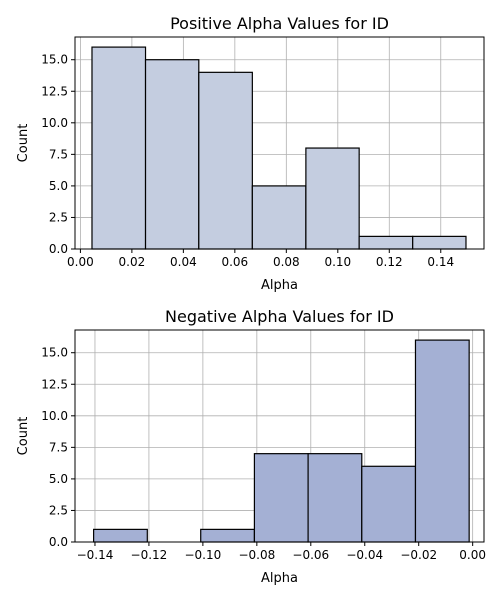 This screenshot has width=500, height=600. Describe the element at coordinates (337, 262) in the screenshot. I see `x-tick-label: 0.10` at that location.